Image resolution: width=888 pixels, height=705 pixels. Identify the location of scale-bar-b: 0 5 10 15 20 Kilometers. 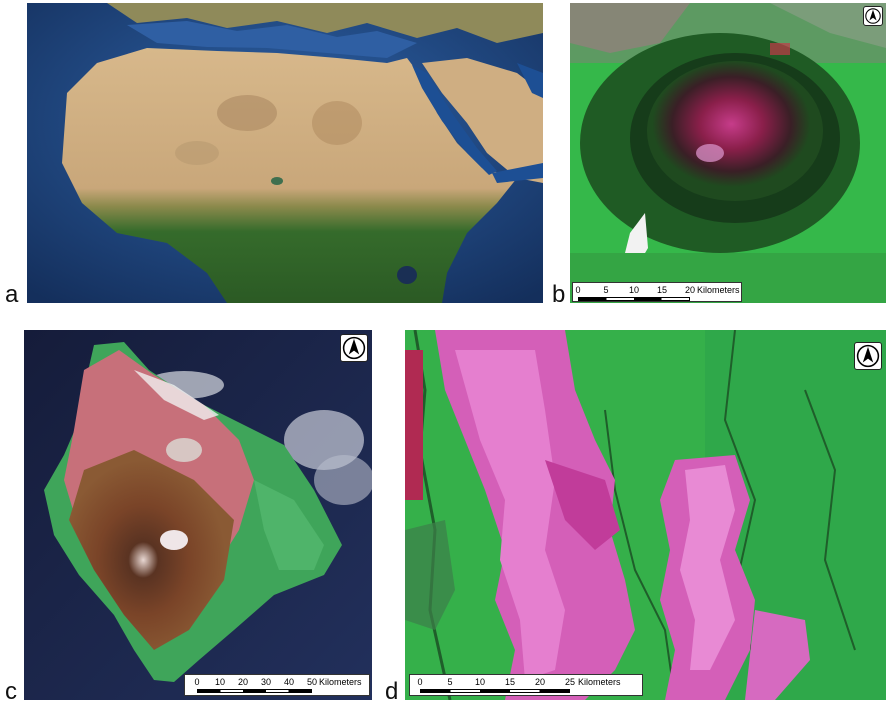
(657, 292).